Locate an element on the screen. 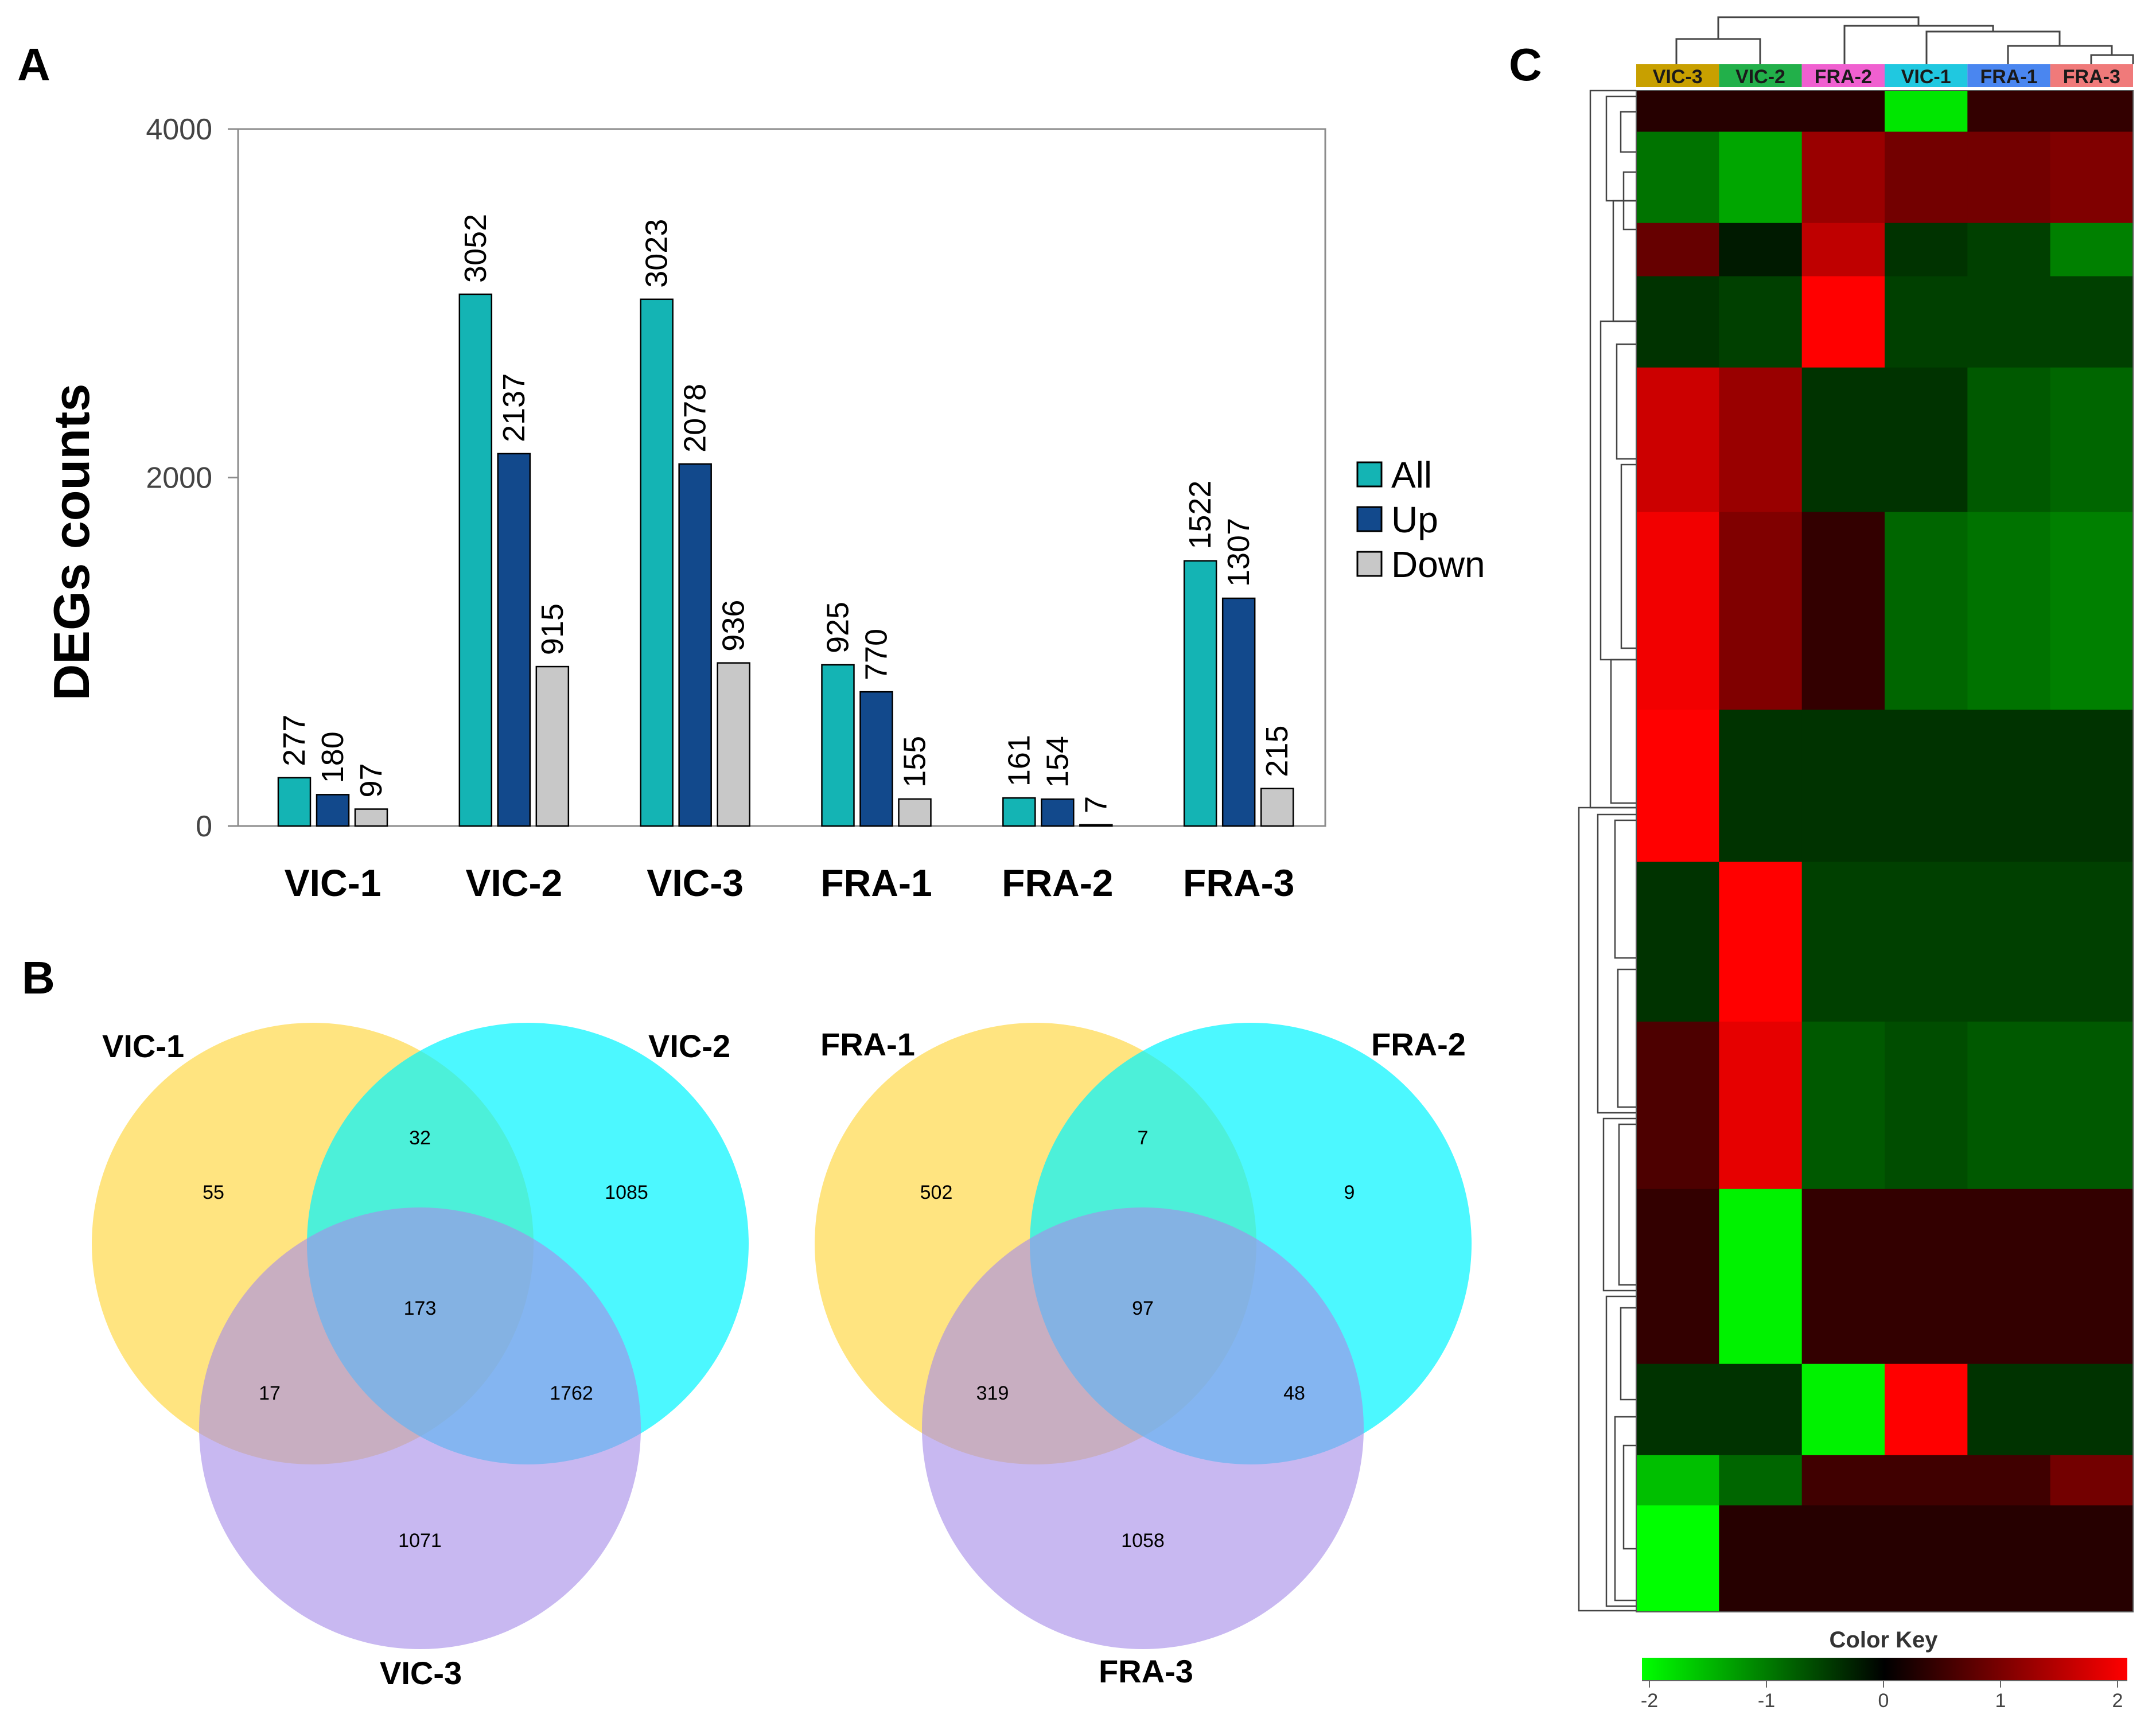  bar-value-label: 161 is located at coordinates (1019, 760).